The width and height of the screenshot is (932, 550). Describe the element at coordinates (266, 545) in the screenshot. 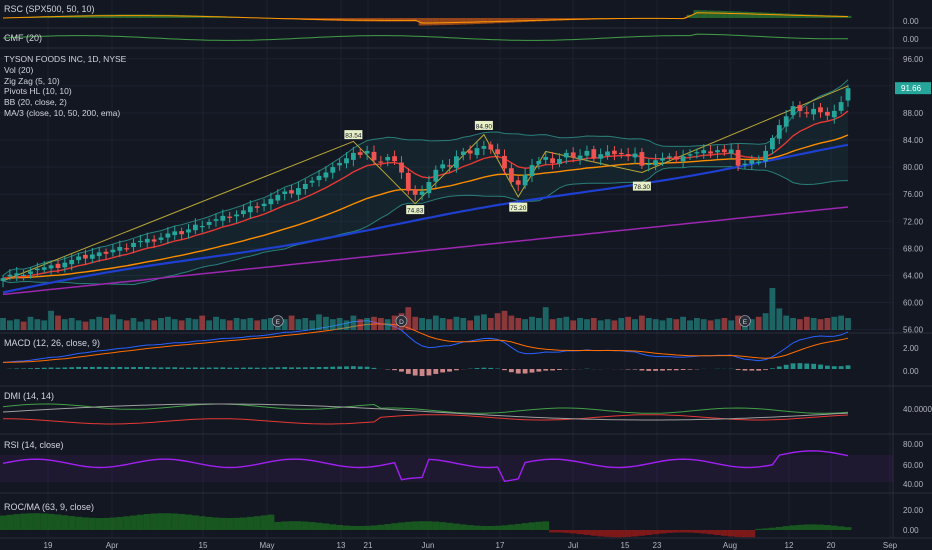

I see `time-tick-3: May` at that location.